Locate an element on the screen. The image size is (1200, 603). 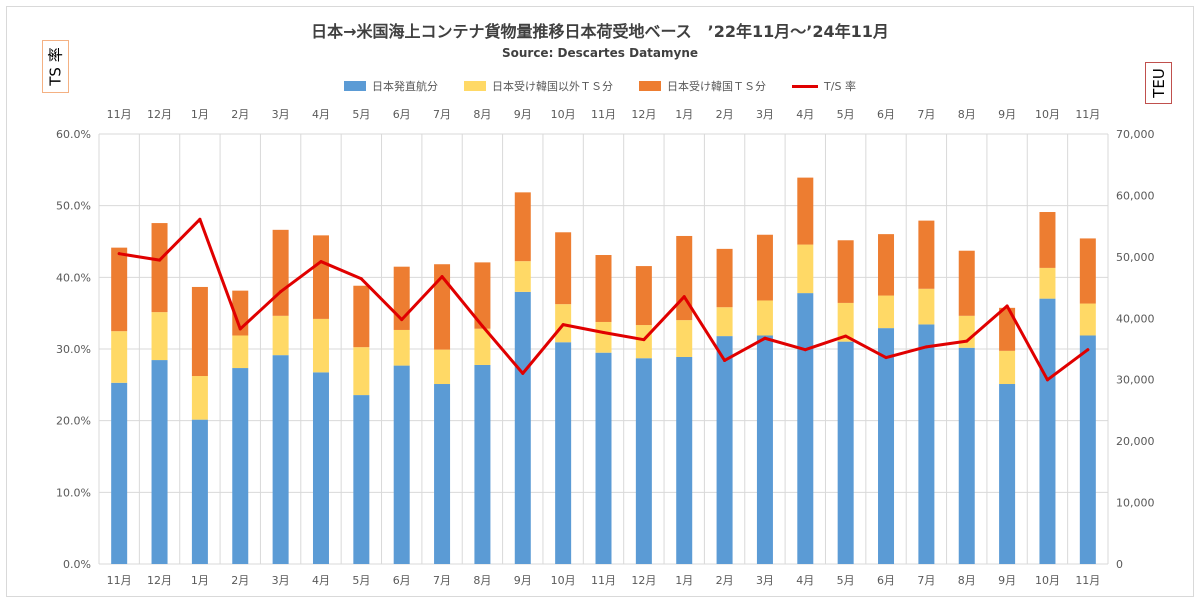
x-tick-label-top: 3月 is located at coordinates (281, 114).